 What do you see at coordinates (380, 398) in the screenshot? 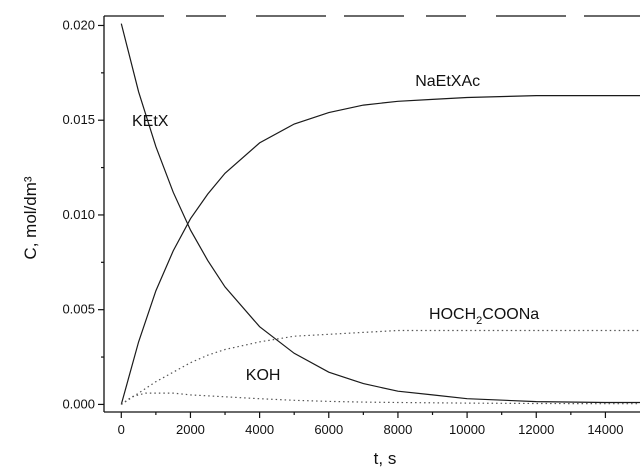
I see `series-line-koh` at bounding box center [380, 398].